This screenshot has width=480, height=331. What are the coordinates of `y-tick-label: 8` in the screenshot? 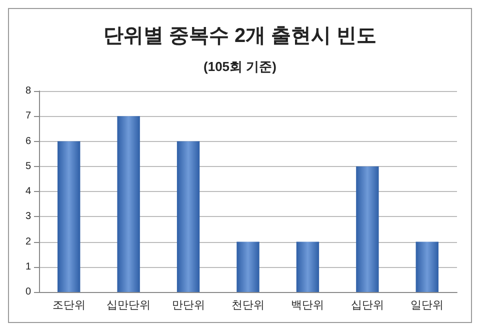 It's located at (28, 91).